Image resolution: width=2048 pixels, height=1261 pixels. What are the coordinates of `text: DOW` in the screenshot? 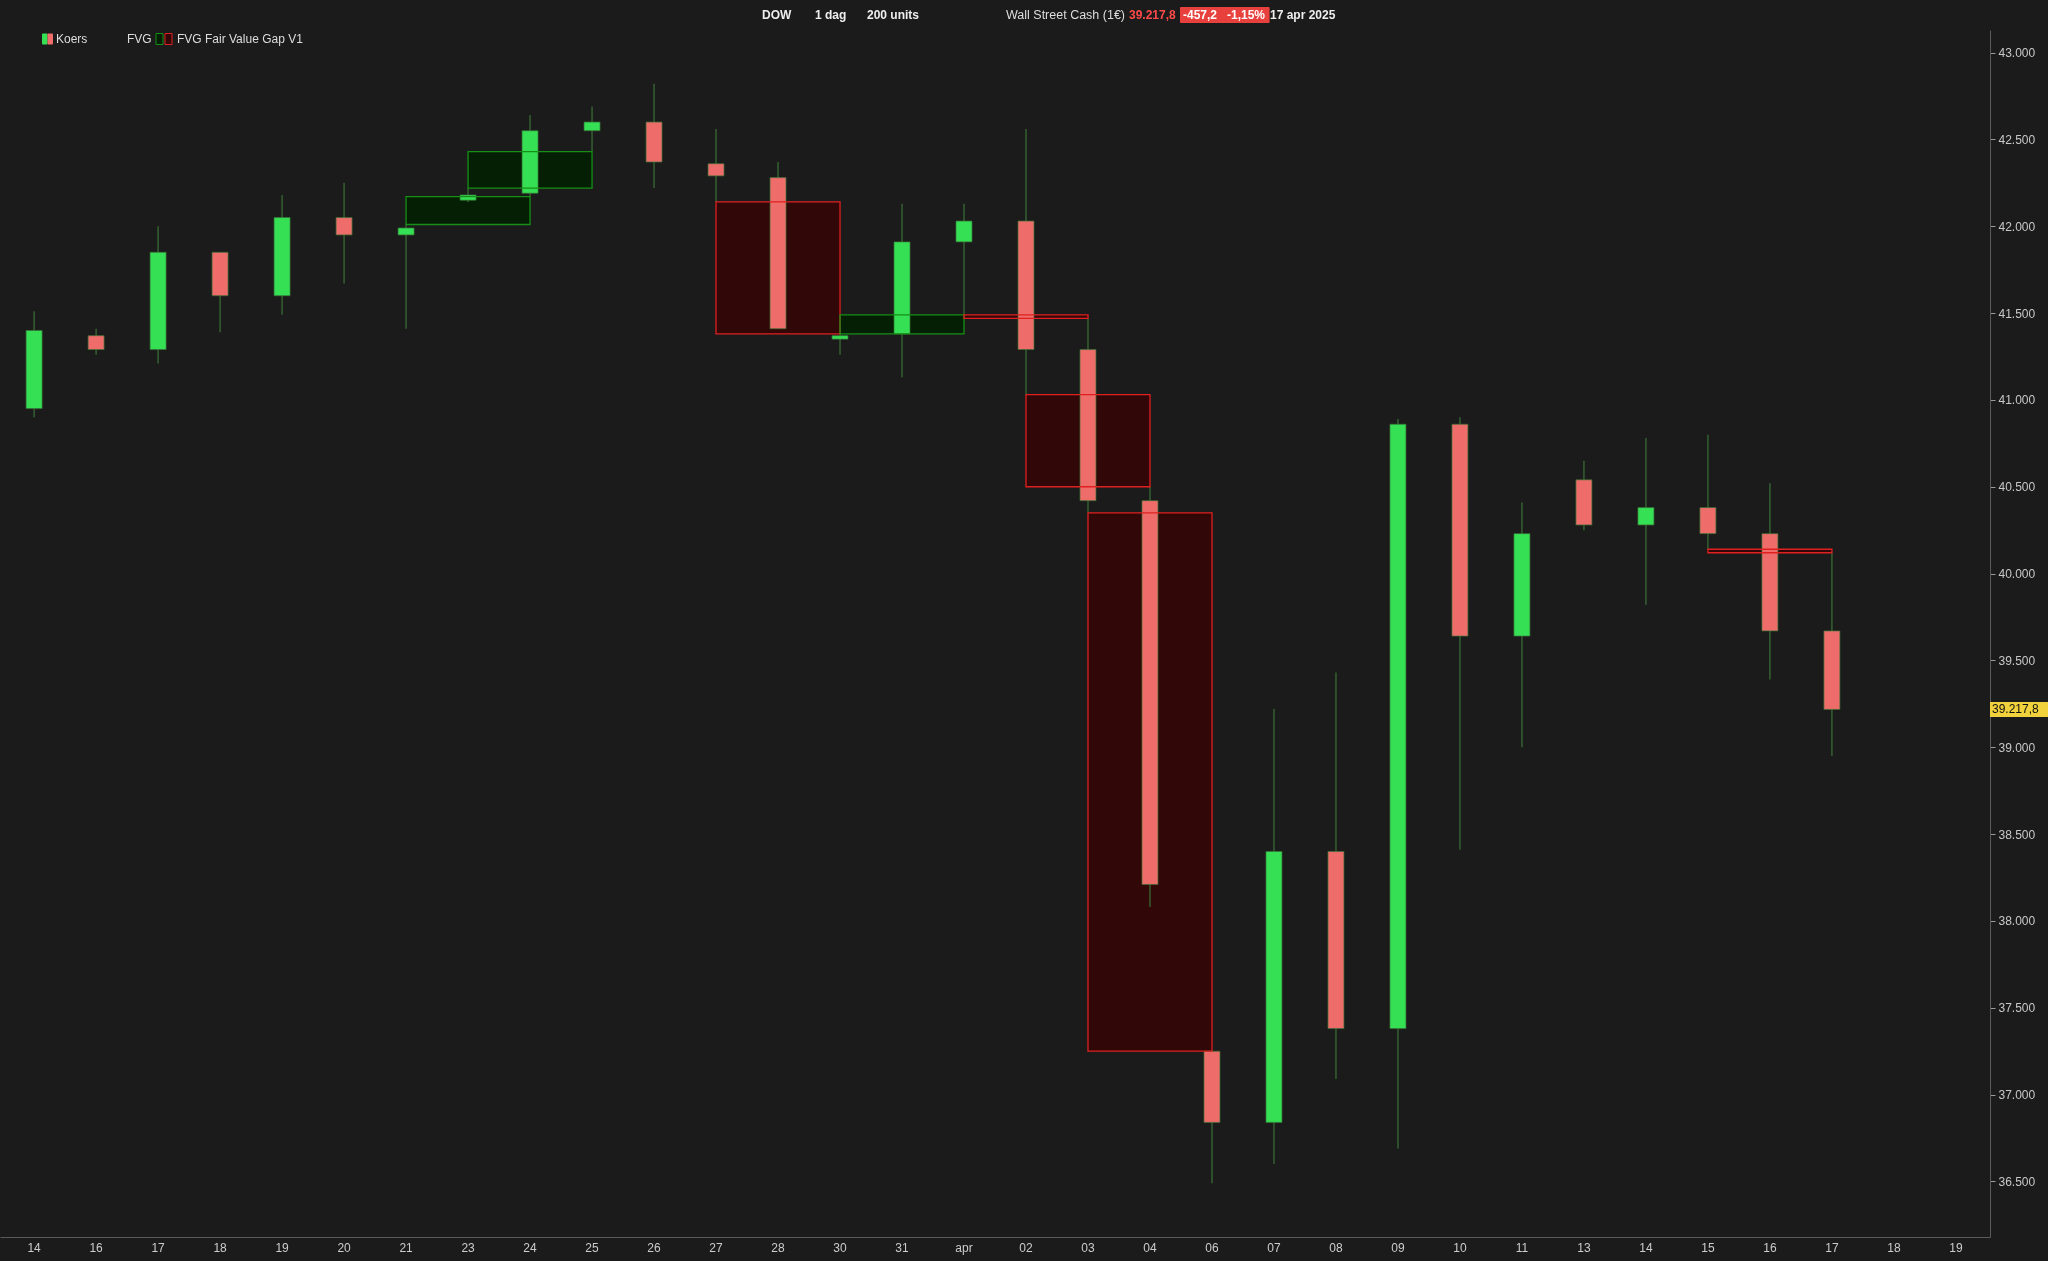 It's located at (777, 15).